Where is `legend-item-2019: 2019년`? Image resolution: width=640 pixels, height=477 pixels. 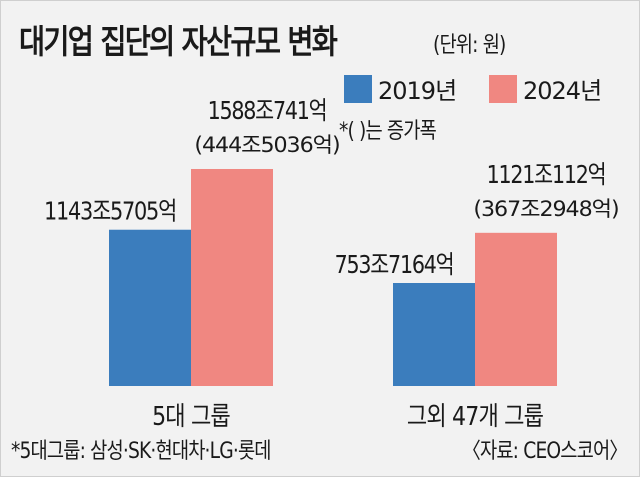
legend-item-2019: 2019년 is located at coordinates (400, 88).